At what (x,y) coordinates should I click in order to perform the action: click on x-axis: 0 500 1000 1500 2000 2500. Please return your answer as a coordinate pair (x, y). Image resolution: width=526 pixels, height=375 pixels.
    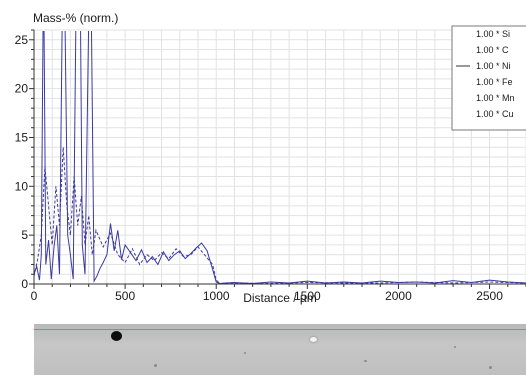
    Looking at the image, I should click on (278, 293).